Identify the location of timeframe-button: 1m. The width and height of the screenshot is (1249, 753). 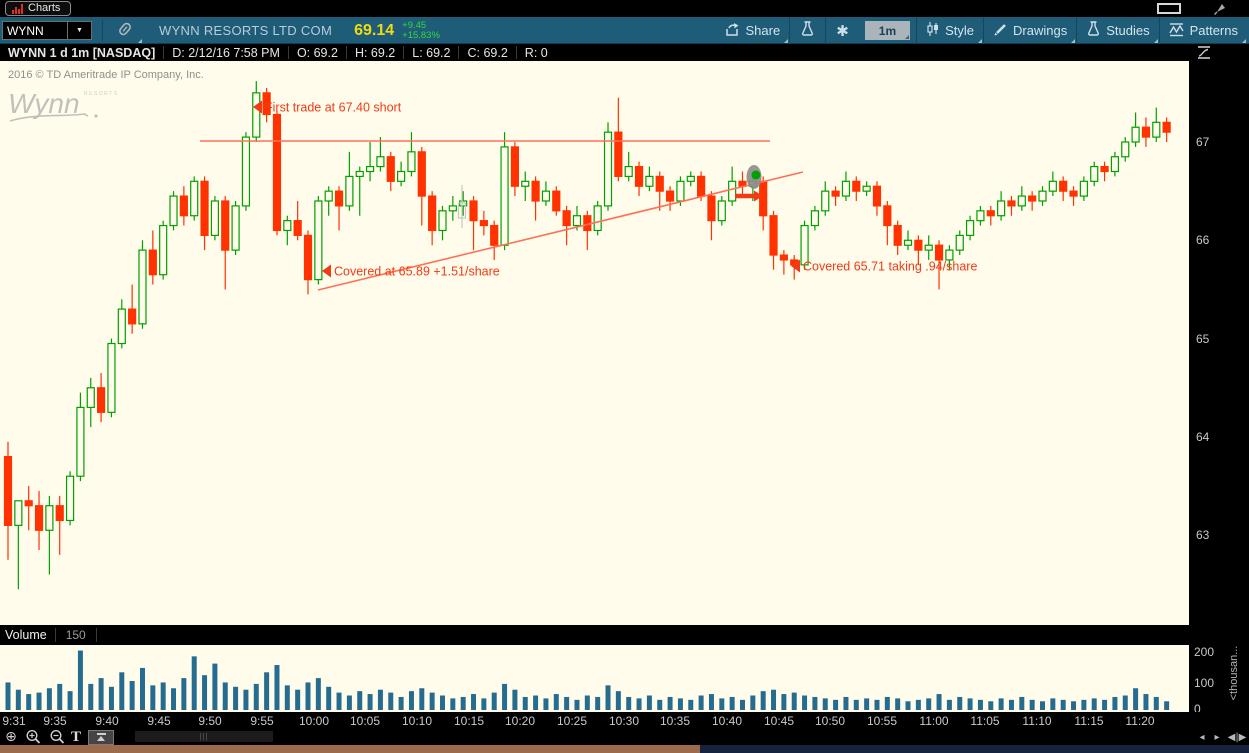
(887, 30).